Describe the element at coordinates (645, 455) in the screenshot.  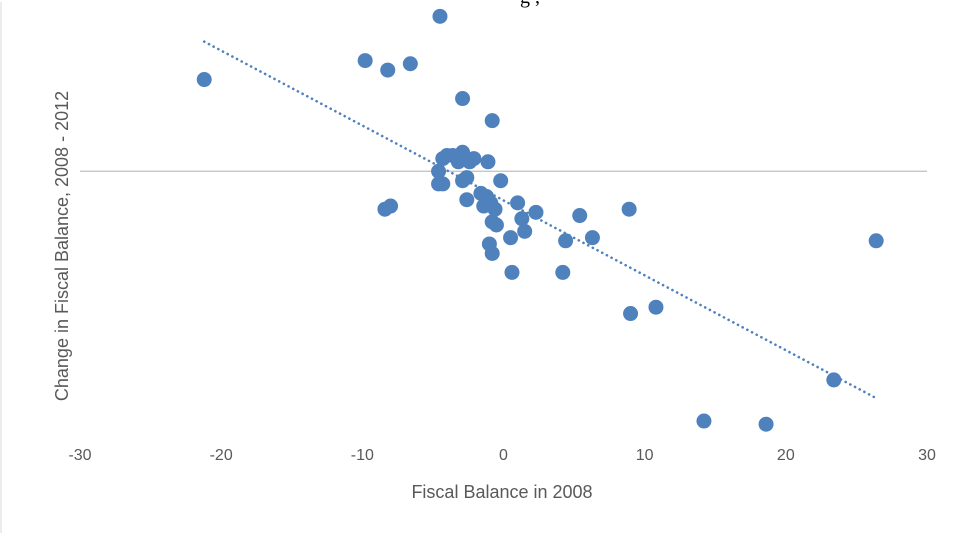
I see `x-tick-label: 10` at that location.